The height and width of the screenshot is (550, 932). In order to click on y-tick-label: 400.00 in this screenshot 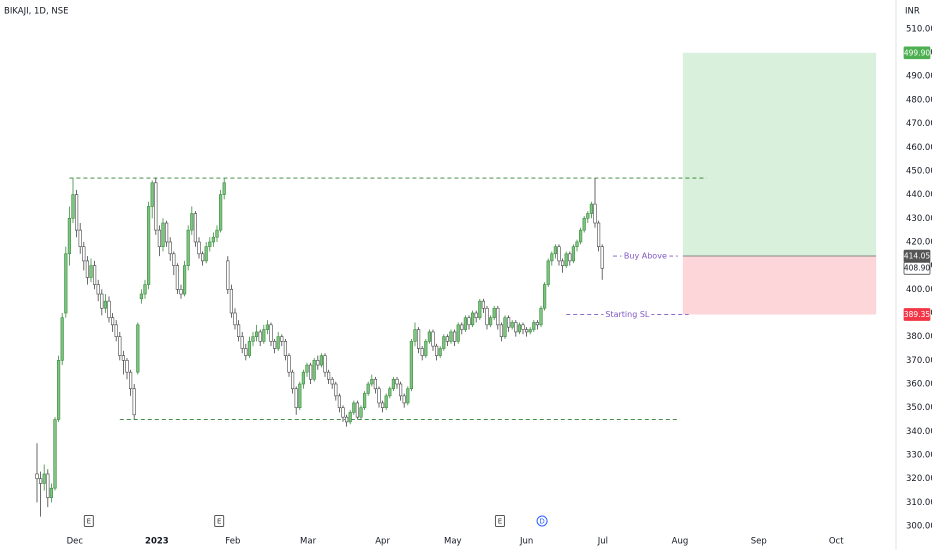, I will do `click(919, 290)`.